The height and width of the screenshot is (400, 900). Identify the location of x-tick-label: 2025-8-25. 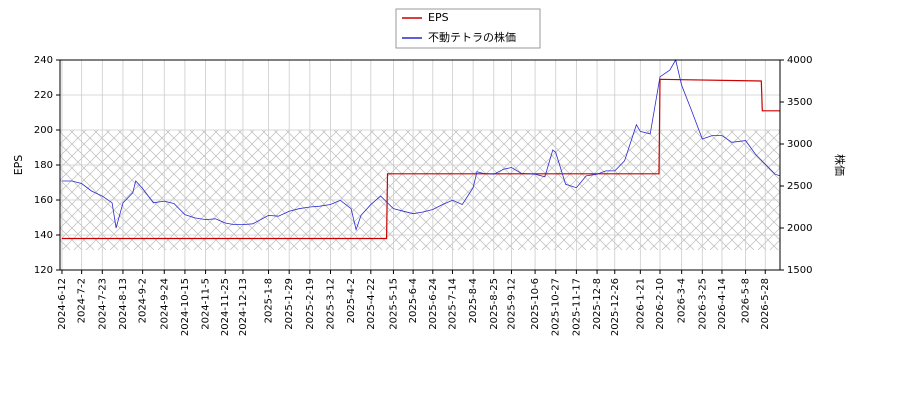
(494, 304).